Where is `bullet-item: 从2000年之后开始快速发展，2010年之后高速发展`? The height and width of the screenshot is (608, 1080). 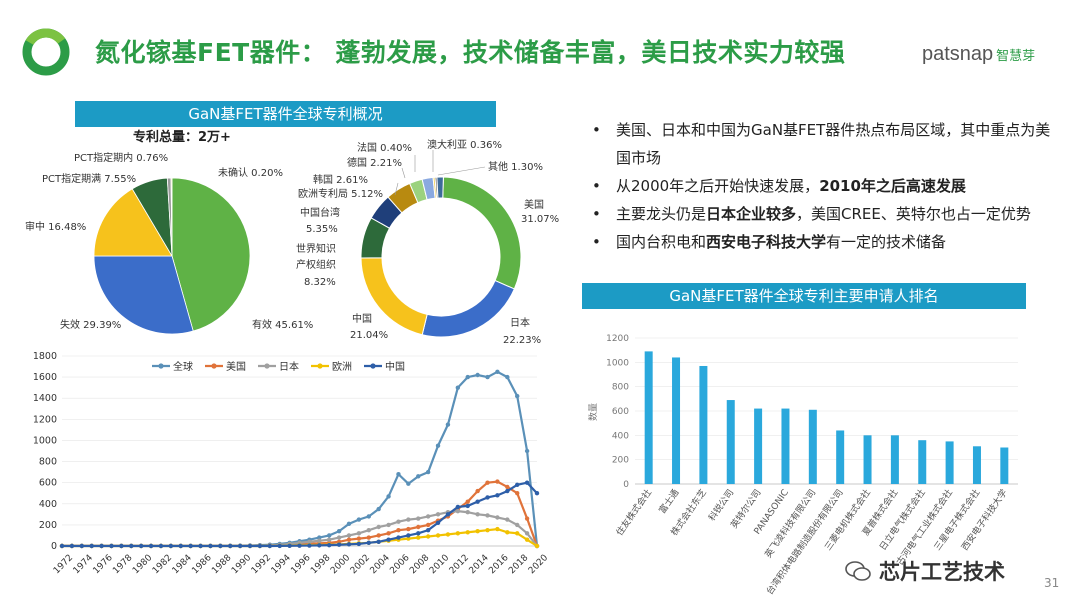
bullet-item: 从2000年之后开始快速发展，2010年之后高速发展 is located at coordinates (825, 186).